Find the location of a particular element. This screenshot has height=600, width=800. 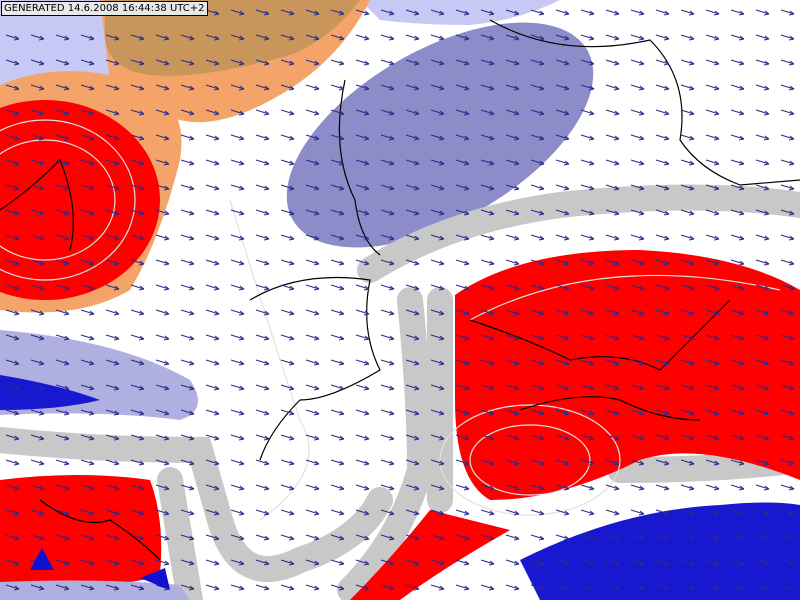

front-marker is located at coordinates (100, 569).